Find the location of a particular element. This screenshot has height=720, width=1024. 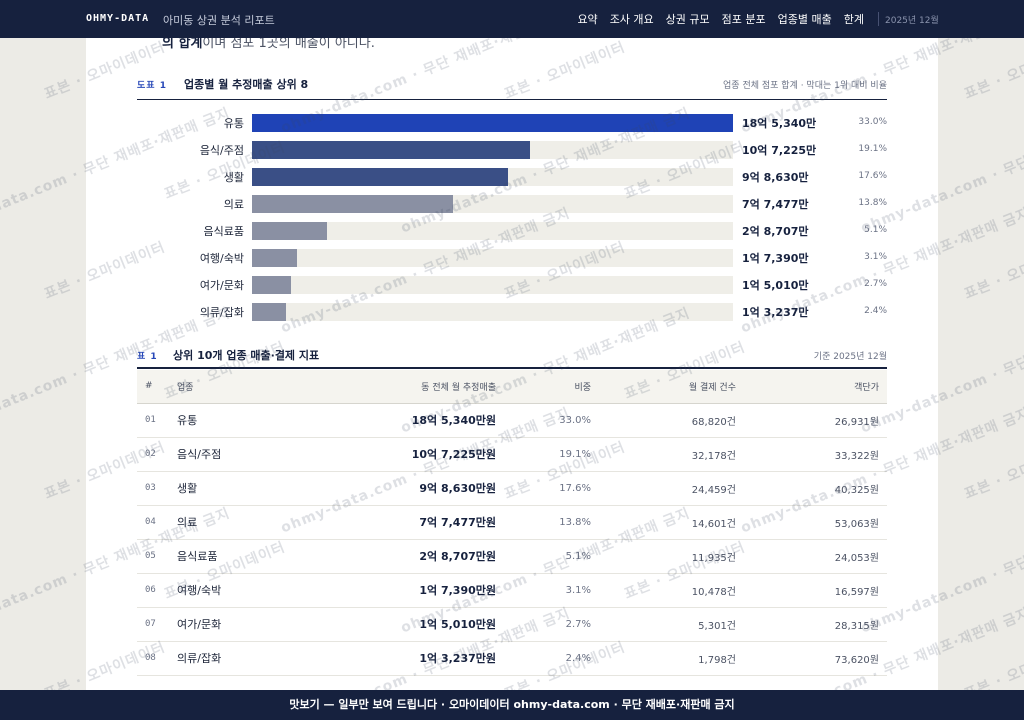

rank-cell: 01 is located at coordinates (153, 420).